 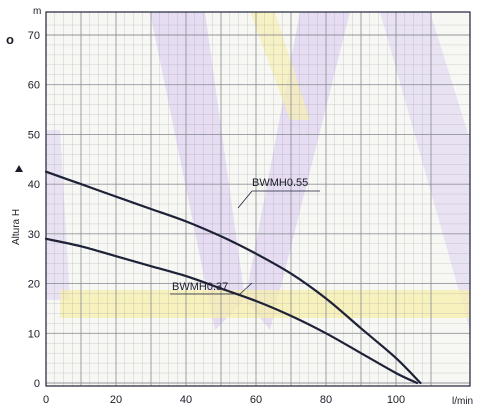 I want to click on x-tick-label: 40, so click(x=186, y=400).